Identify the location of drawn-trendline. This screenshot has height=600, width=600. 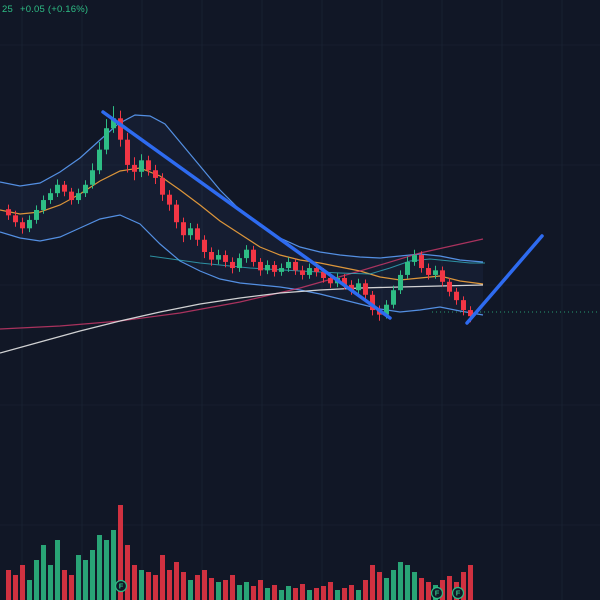
(504, 279).